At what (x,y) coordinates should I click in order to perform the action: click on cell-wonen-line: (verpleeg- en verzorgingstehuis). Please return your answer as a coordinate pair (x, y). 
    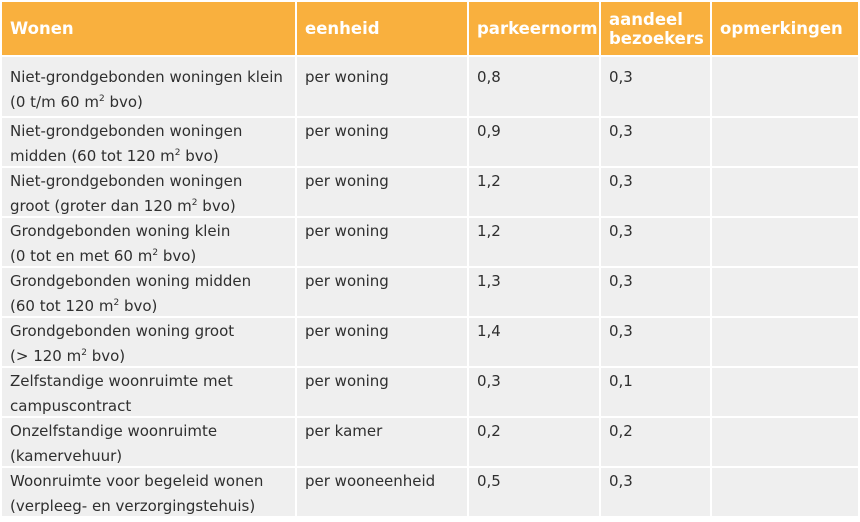
    Looking at the image, I should click on (133, 506).